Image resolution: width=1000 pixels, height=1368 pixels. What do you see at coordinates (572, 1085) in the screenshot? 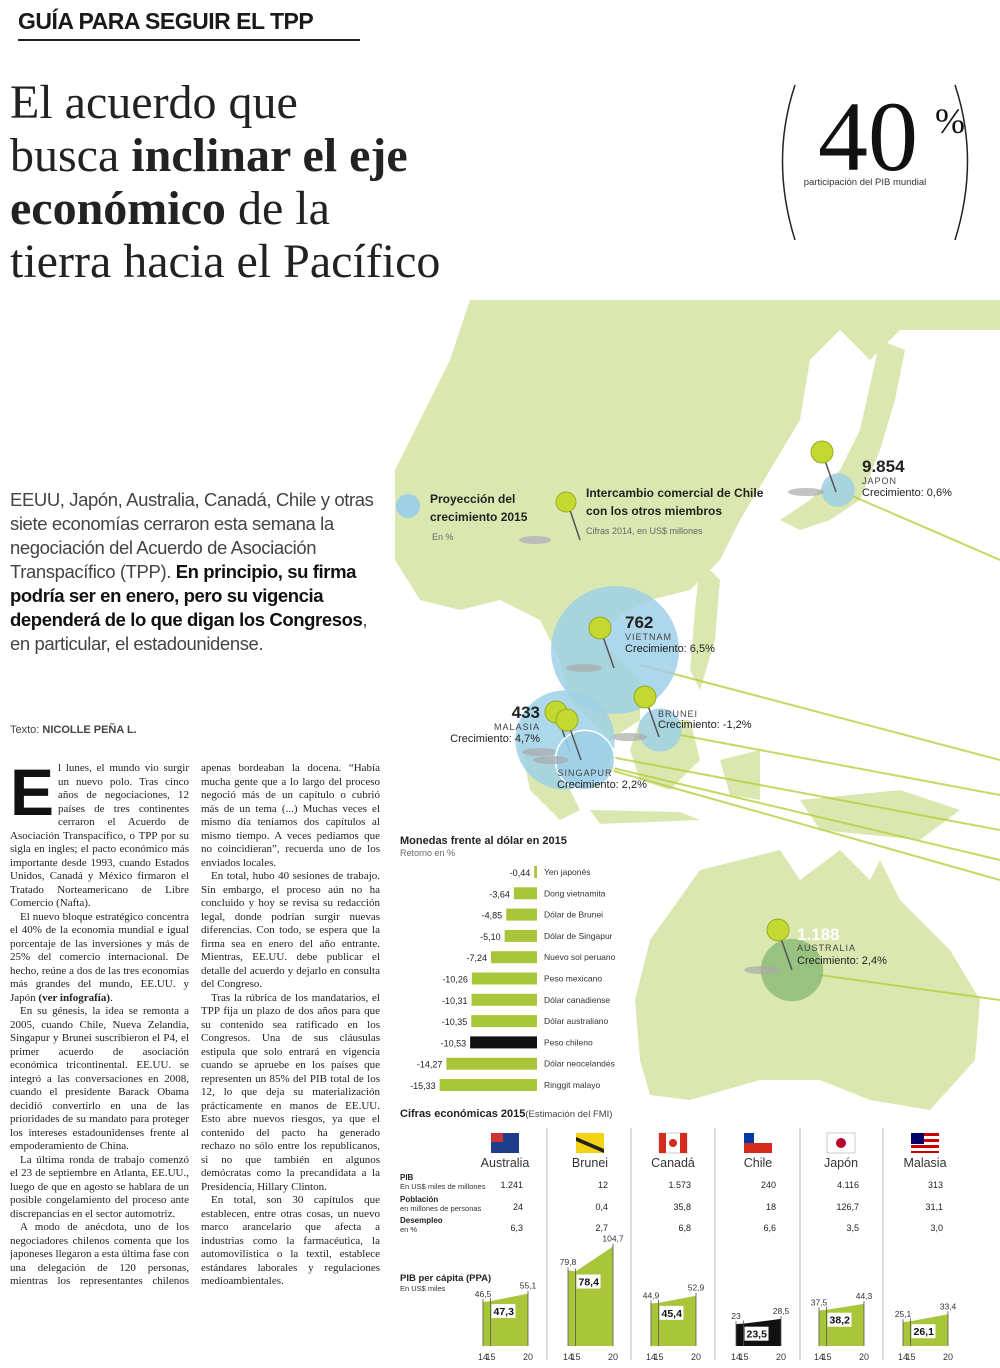
I see `category-label: Ringgit malayo` at bounding box center [572, 1085].